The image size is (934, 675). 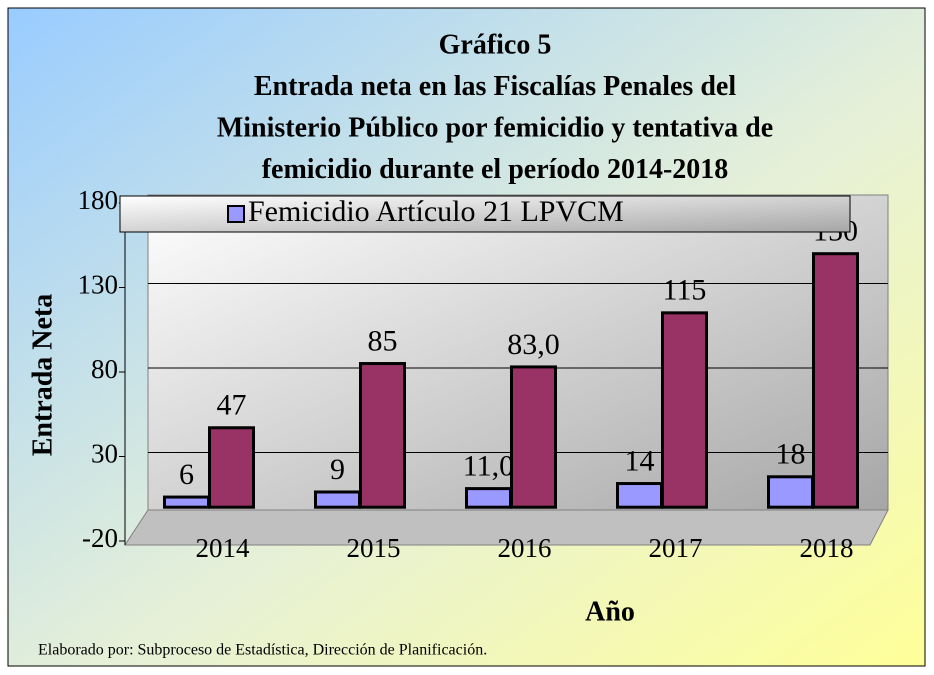 I want to click on data-label: 85, so click(x=383, y=340).